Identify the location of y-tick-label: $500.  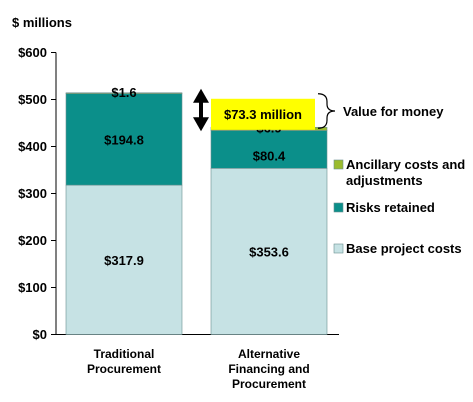
(32, 99).